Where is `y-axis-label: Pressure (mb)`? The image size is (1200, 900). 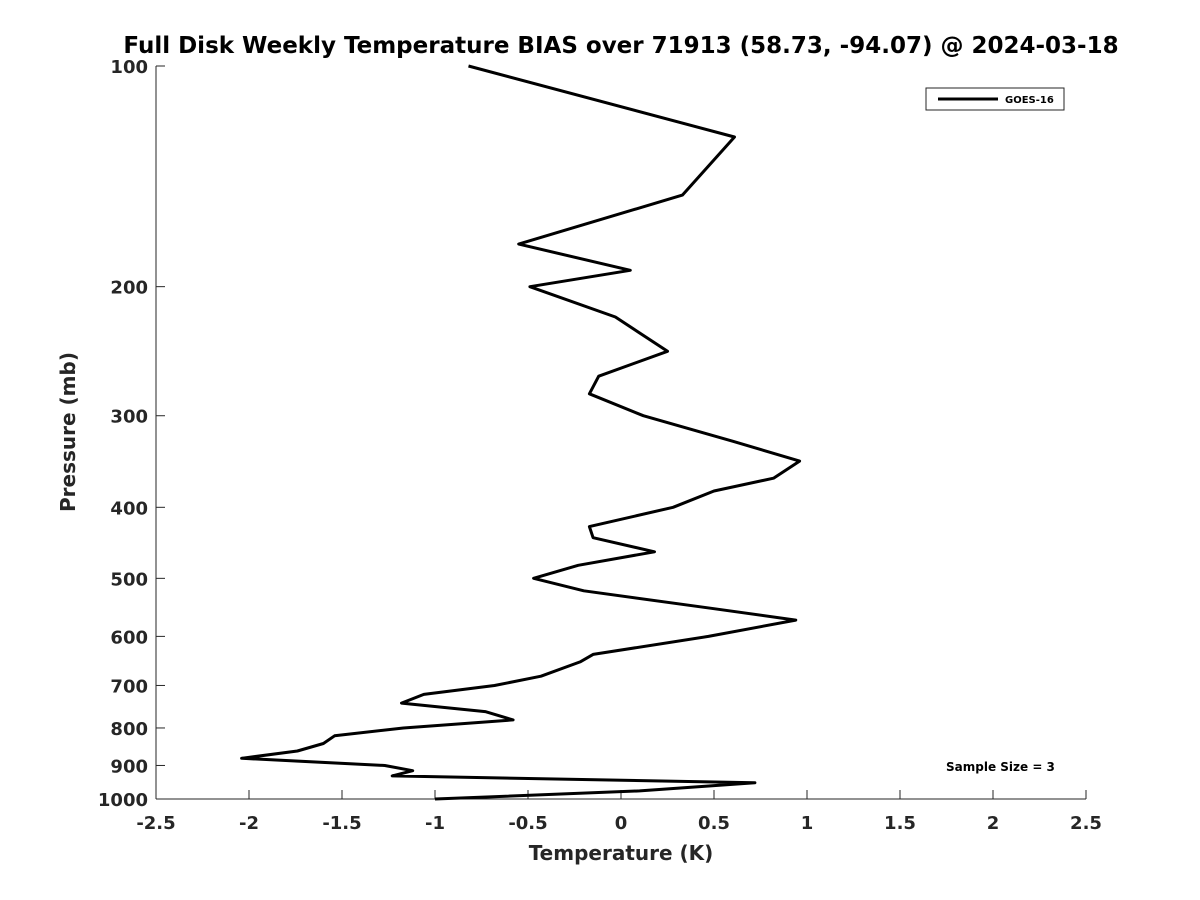
y-axis-label: Pressure (mb) is located at coordinates (68, 432).